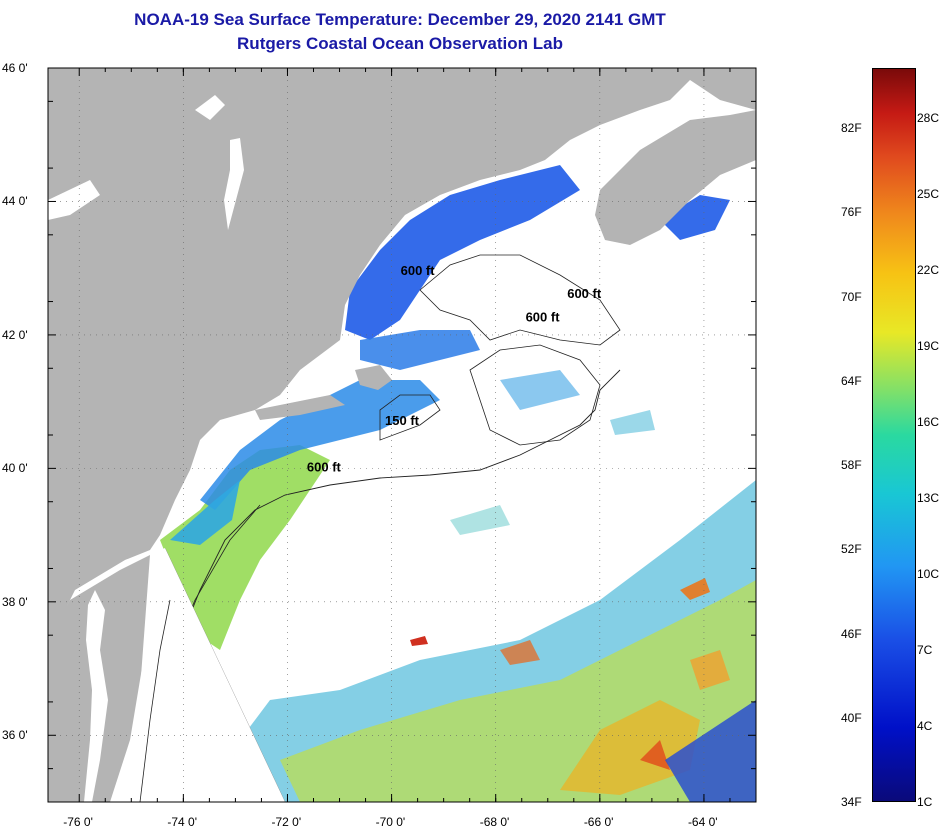  Describe the element at coordinates (245, 547) in the screenshot. I see `sst-shelf-water` at that location.